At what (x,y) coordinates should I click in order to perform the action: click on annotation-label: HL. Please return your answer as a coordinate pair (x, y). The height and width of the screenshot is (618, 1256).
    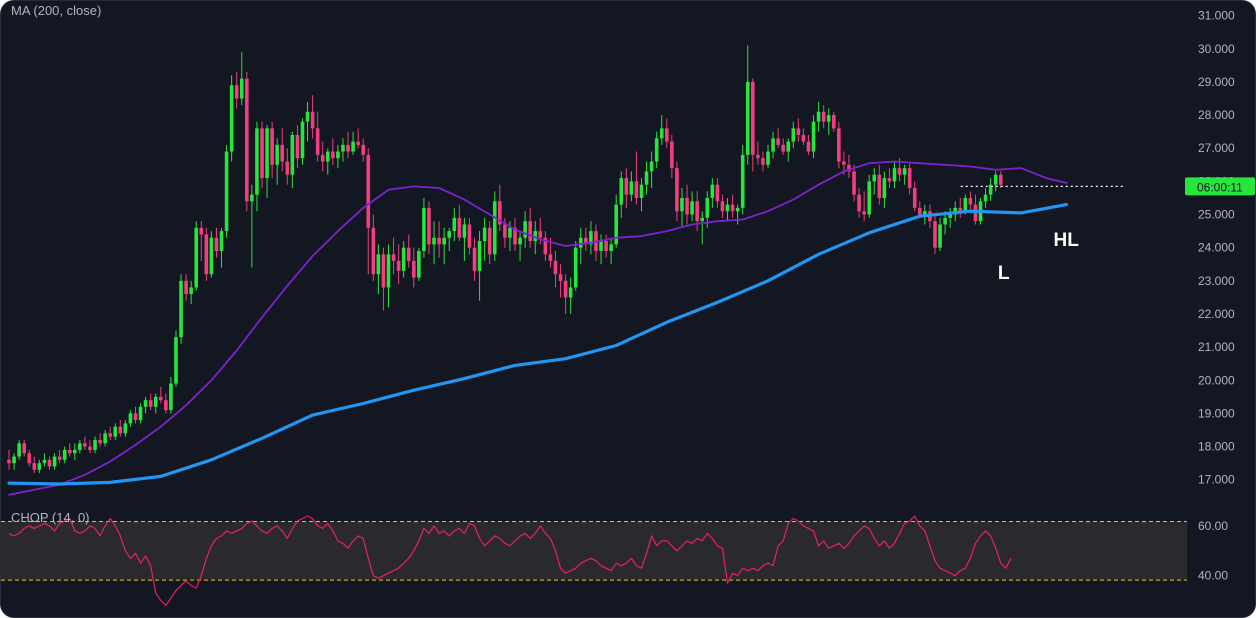
    Looking at the image, I should click on (1066, 240).